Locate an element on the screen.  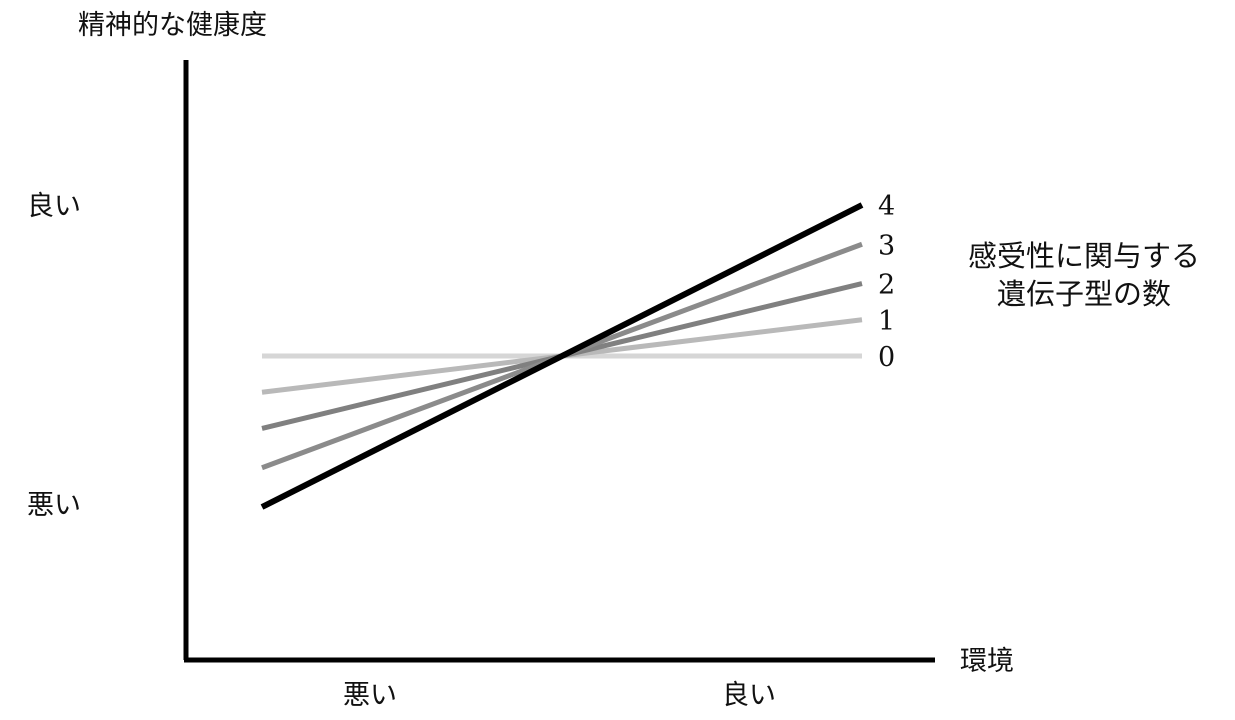
series-label-0: 0 is located at coordinates (886, 357).